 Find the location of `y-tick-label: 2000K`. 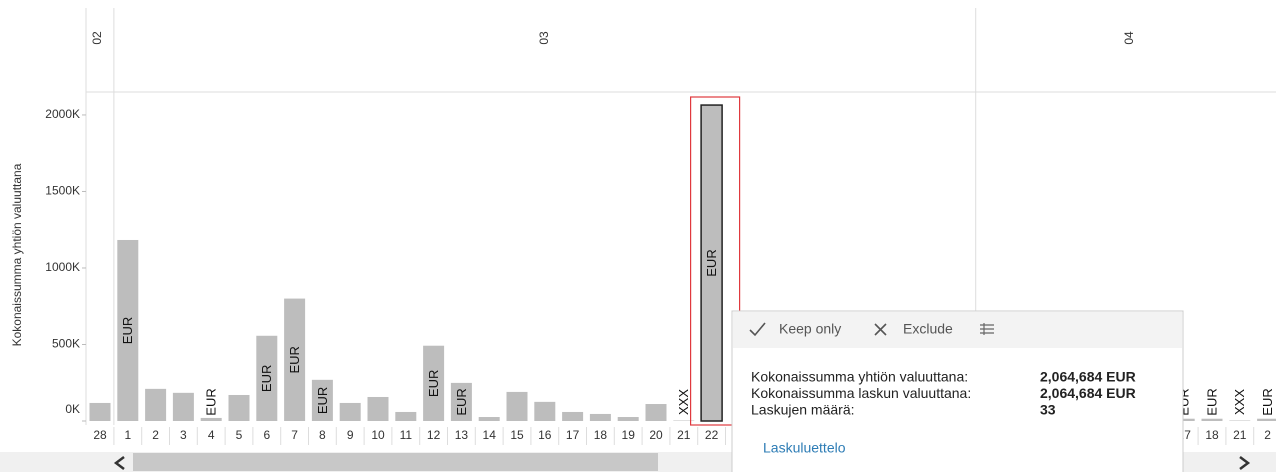

y-tick-label: 2000K is located at coordinates (62, 114).